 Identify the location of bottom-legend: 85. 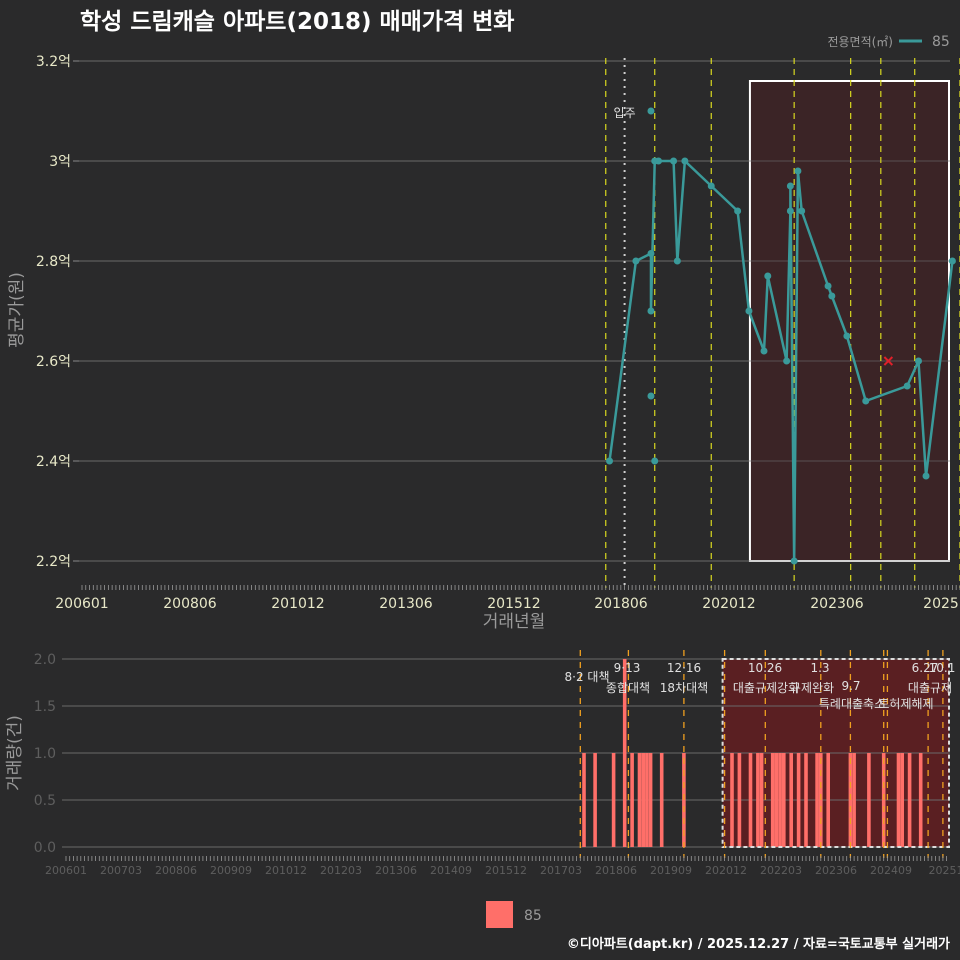
(514, 914).